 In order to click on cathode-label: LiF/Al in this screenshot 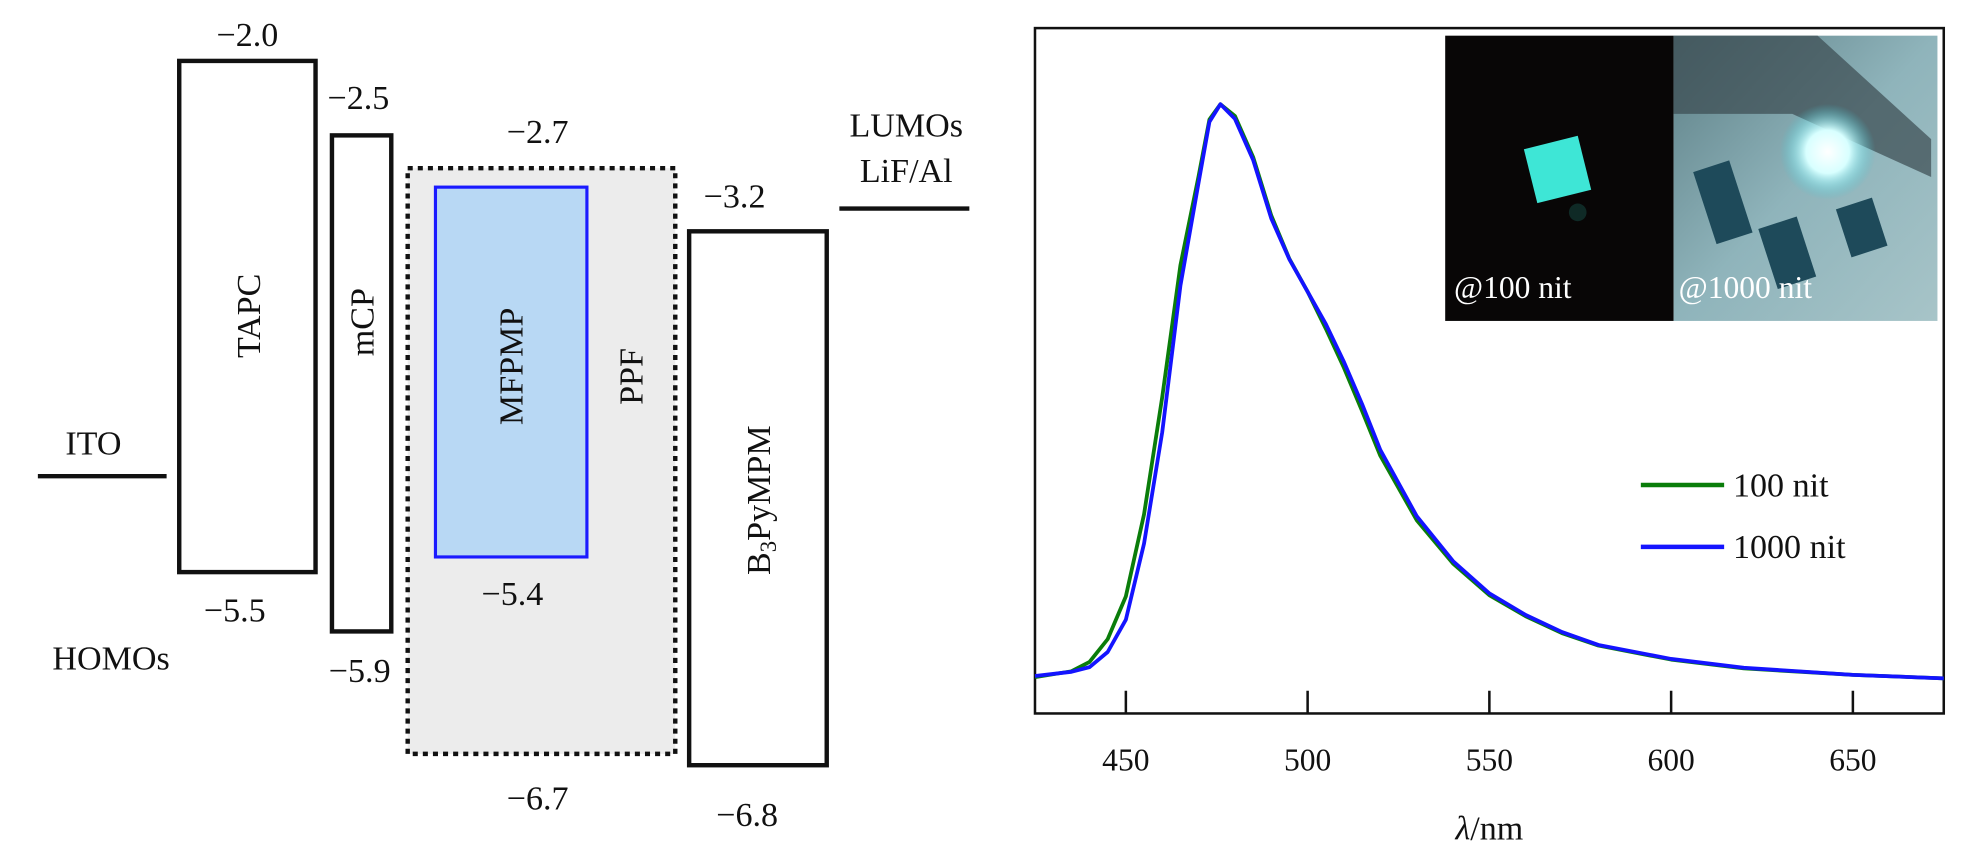, I will do `click(906, 171)`.